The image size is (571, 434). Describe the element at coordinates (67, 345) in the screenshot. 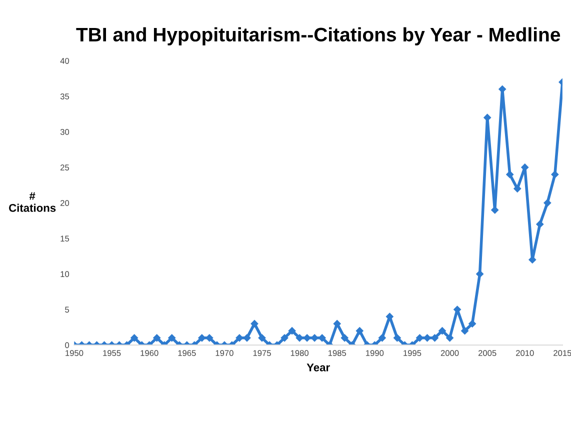

I see `y-tick-label: 0` at that location.